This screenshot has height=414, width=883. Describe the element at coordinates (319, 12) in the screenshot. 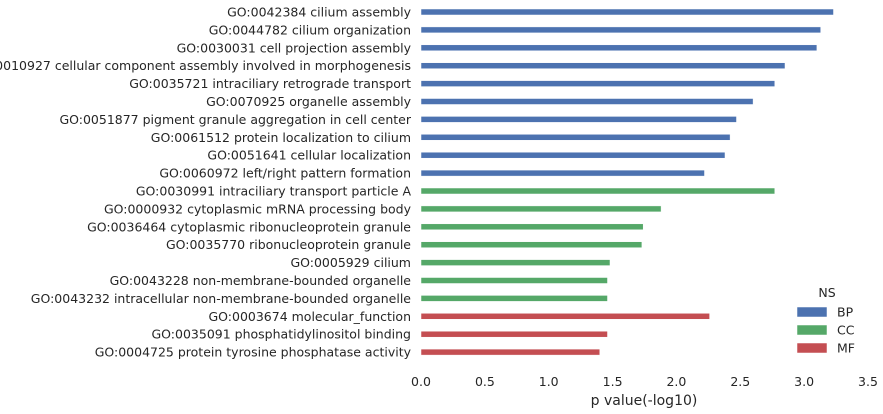

I see `category-label: GO:0042384 cilium assembly` at that location.